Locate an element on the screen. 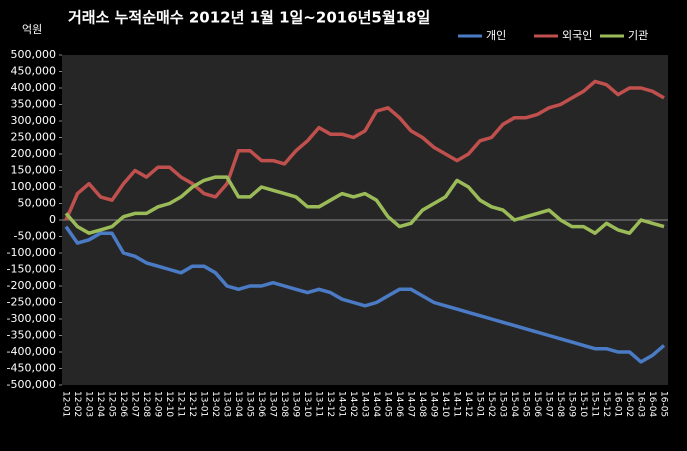  x-tick-label: 13-10 is located at coordinates (307, 404).